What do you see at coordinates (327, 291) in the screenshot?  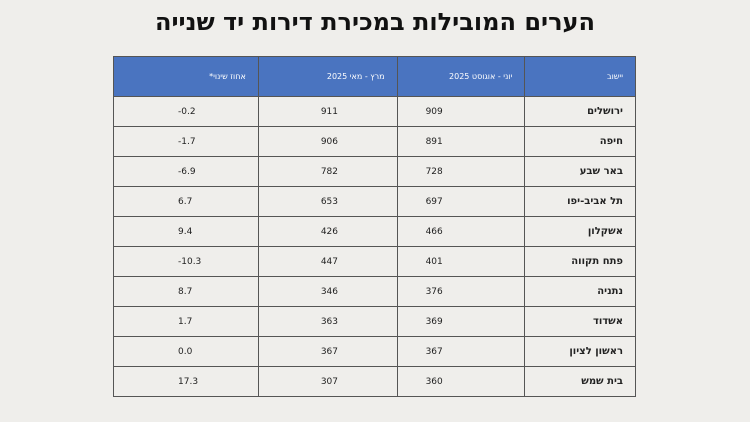 I see `value-cell: 346` at bounding box center [327, 291].